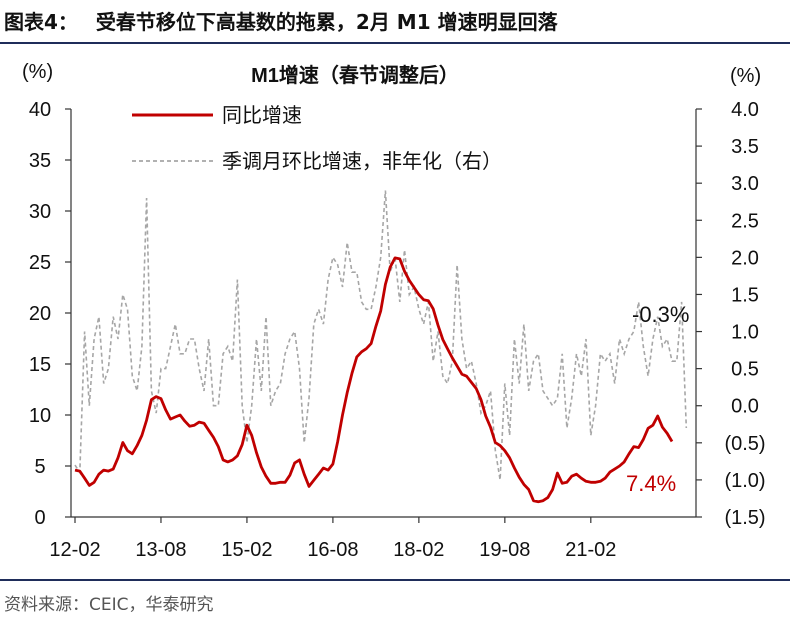  I want to click on left-tick-label: 30, so click(40, 212).